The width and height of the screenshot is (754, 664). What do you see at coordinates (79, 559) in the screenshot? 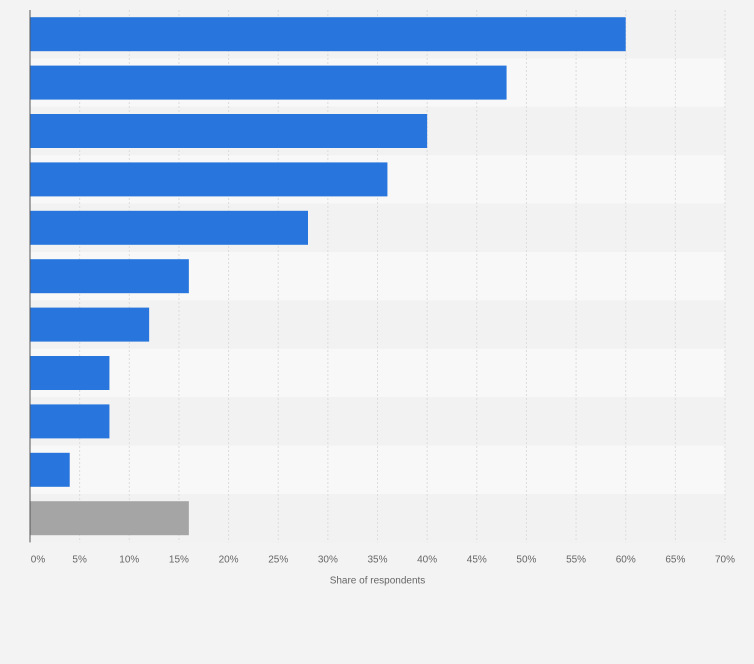
I see `x-tick-label: 5%` at bounding box center [79, 559].